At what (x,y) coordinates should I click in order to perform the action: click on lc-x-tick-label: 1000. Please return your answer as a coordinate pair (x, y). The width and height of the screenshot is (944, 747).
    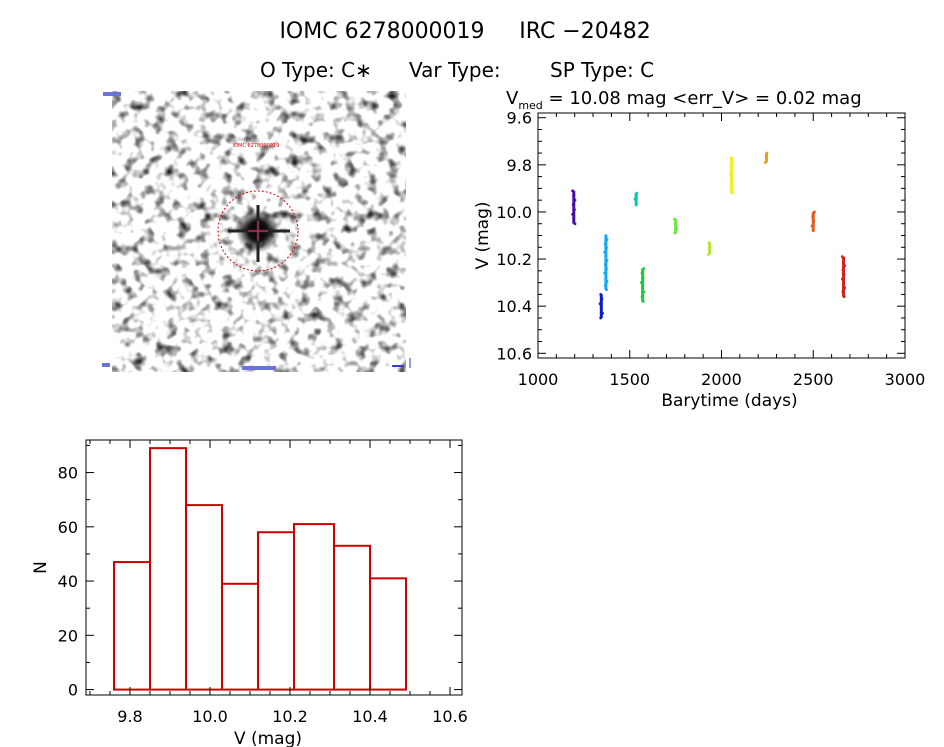
    Looking at the image, I should click on (538, 379).